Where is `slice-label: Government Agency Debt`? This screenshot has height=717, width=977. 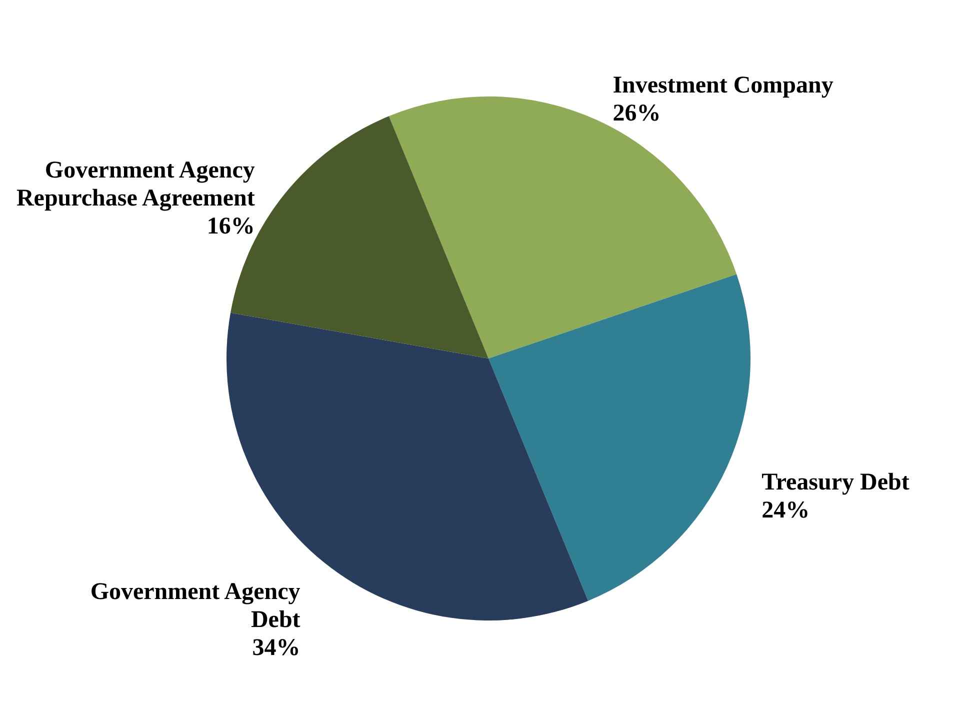 slice-label: Government Agency Debt is located at coordinates (195, 606).